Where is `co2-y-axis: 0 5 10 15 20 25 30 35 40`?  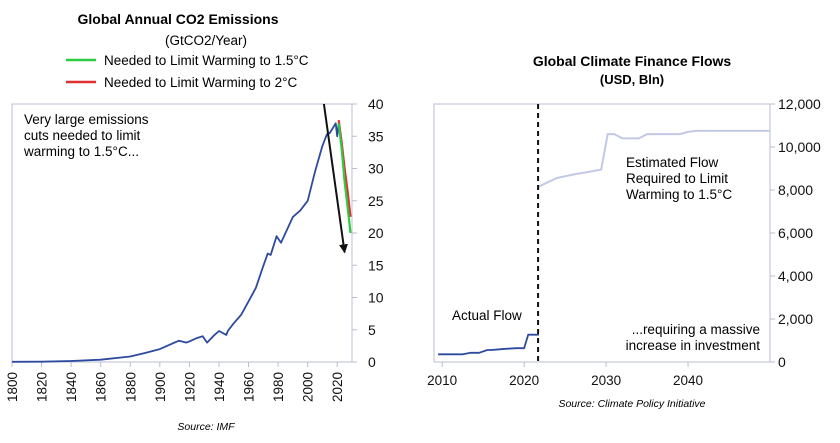
co2-y-axis: 0 5 10 15 20 25 30 35 40 is located at coordinates (368, 233).